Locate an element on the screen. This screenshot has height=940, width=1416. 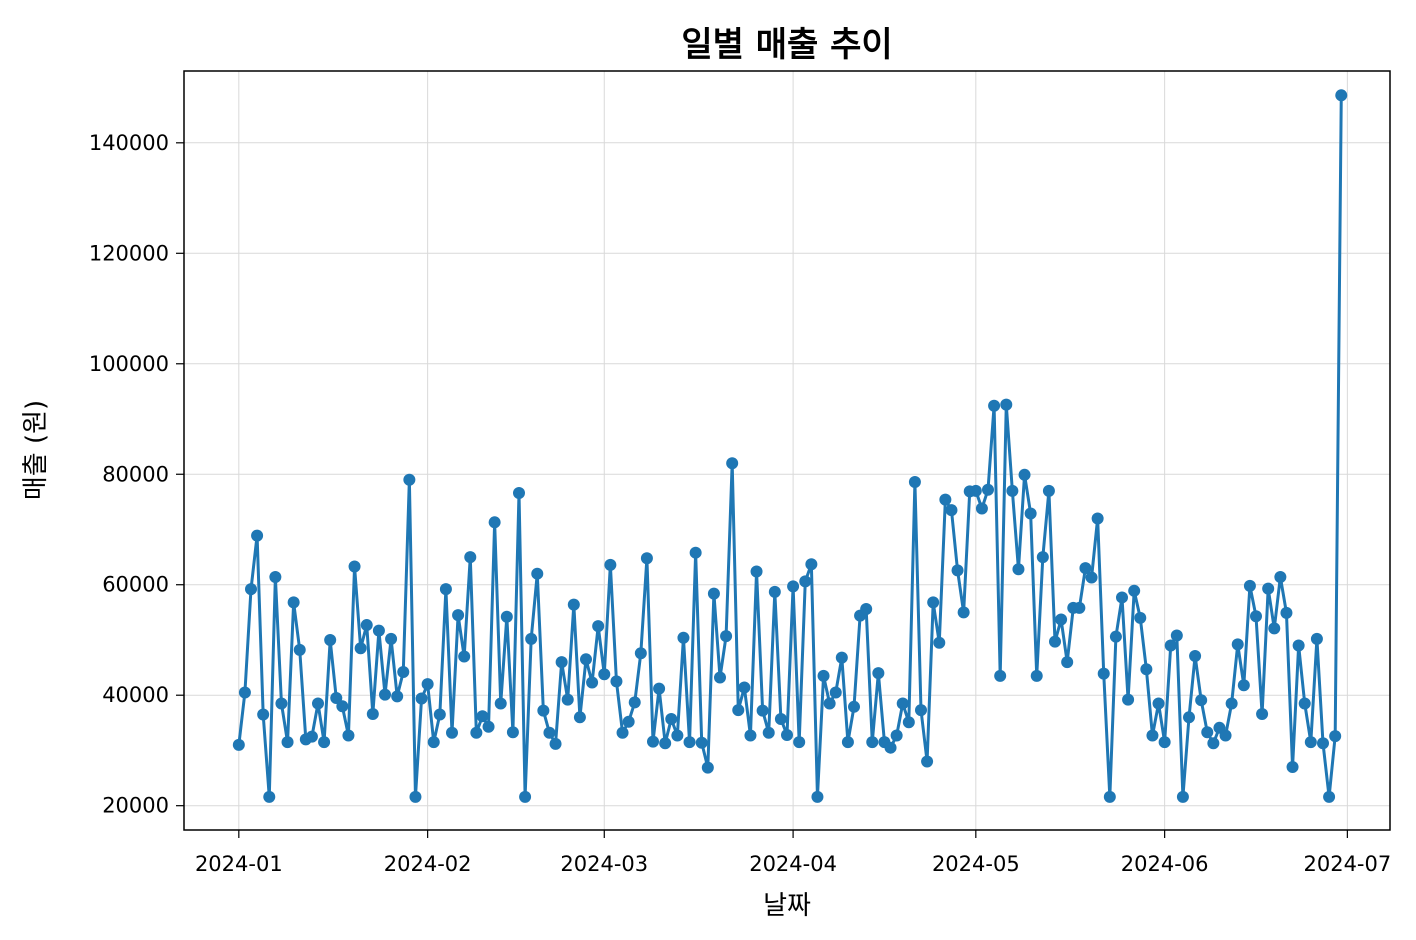
chart-title: 일별 매출 추이 is located at coordinates (786, 45).